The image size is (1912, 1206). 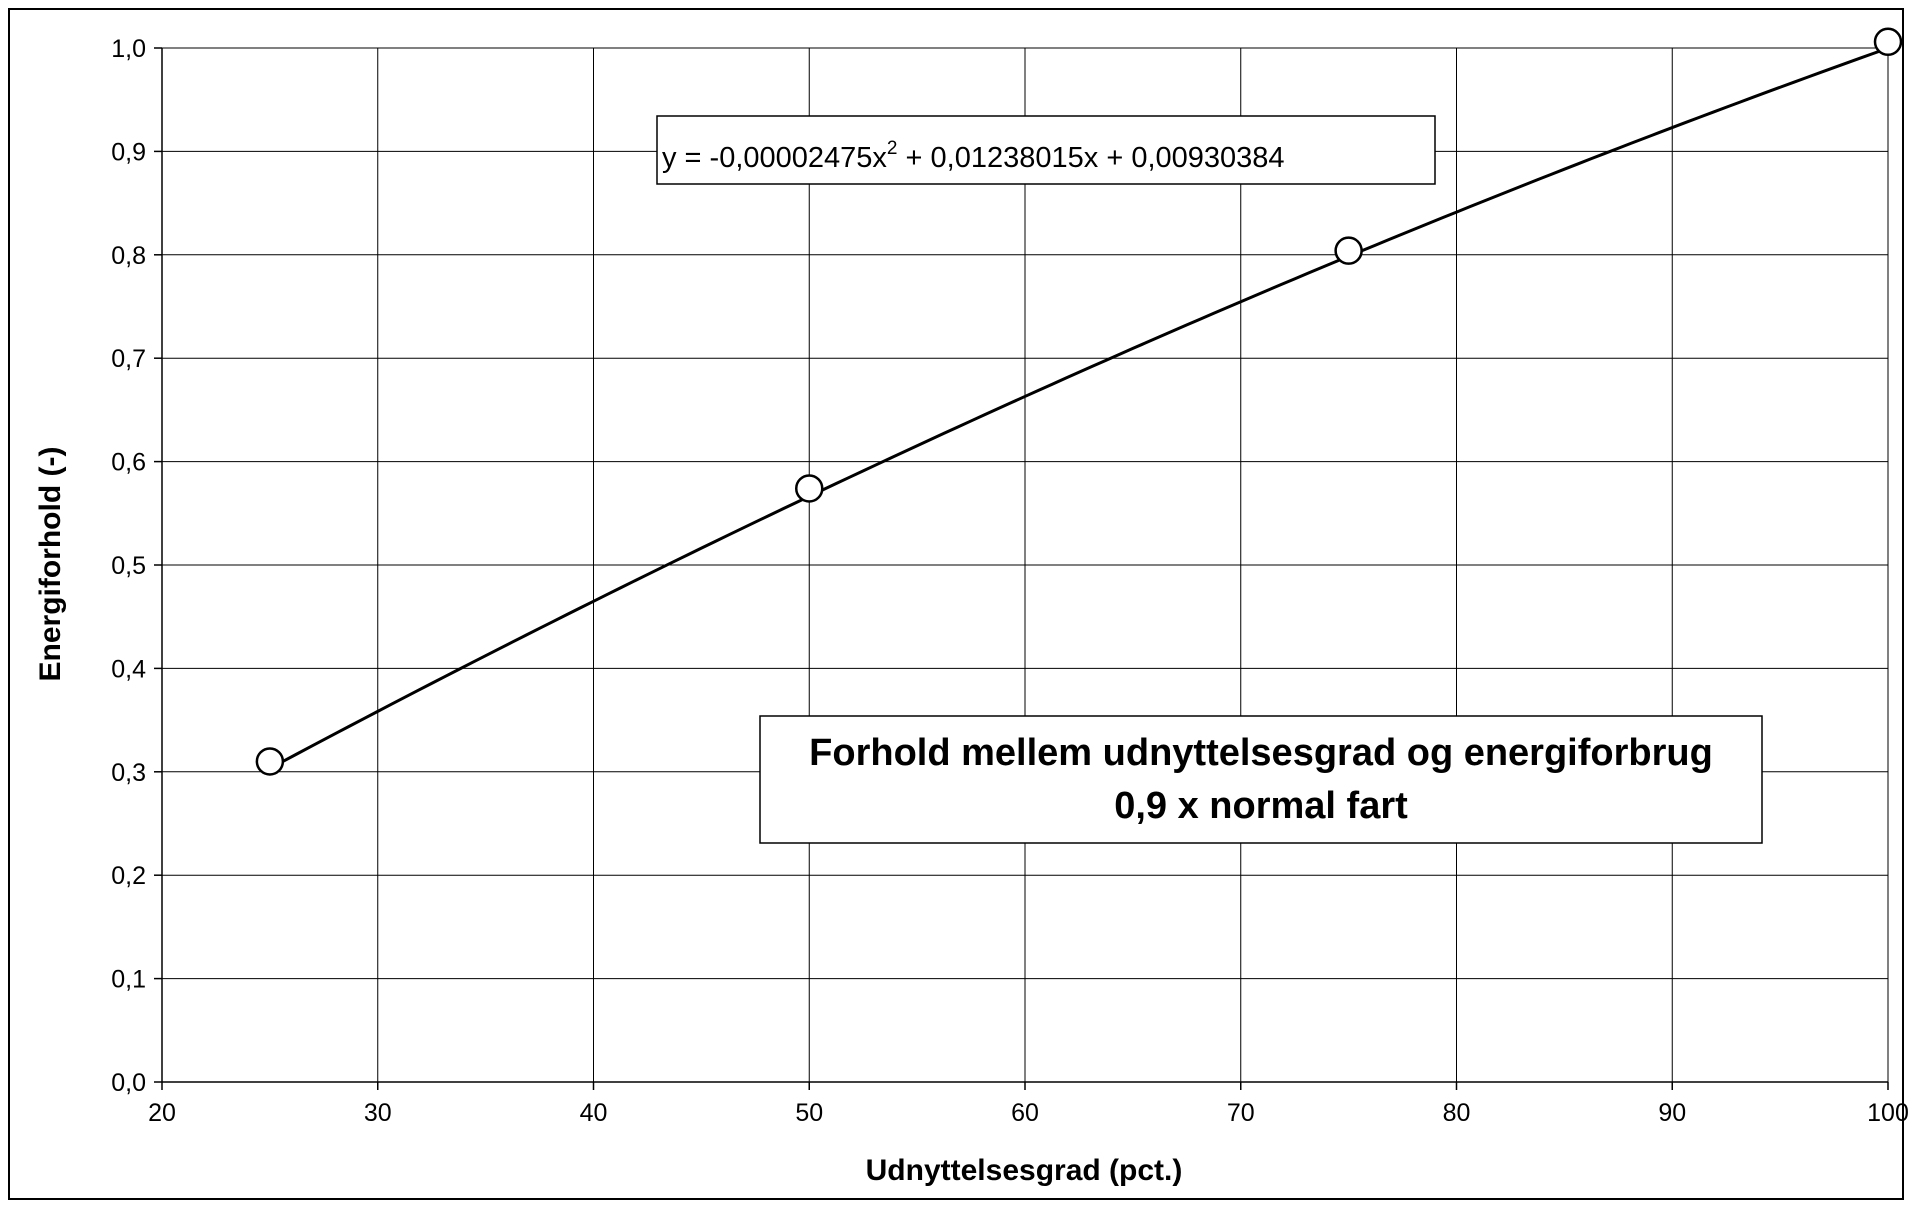 I want to click on y-tick-label: 0,3, so click(x=128, y=773).